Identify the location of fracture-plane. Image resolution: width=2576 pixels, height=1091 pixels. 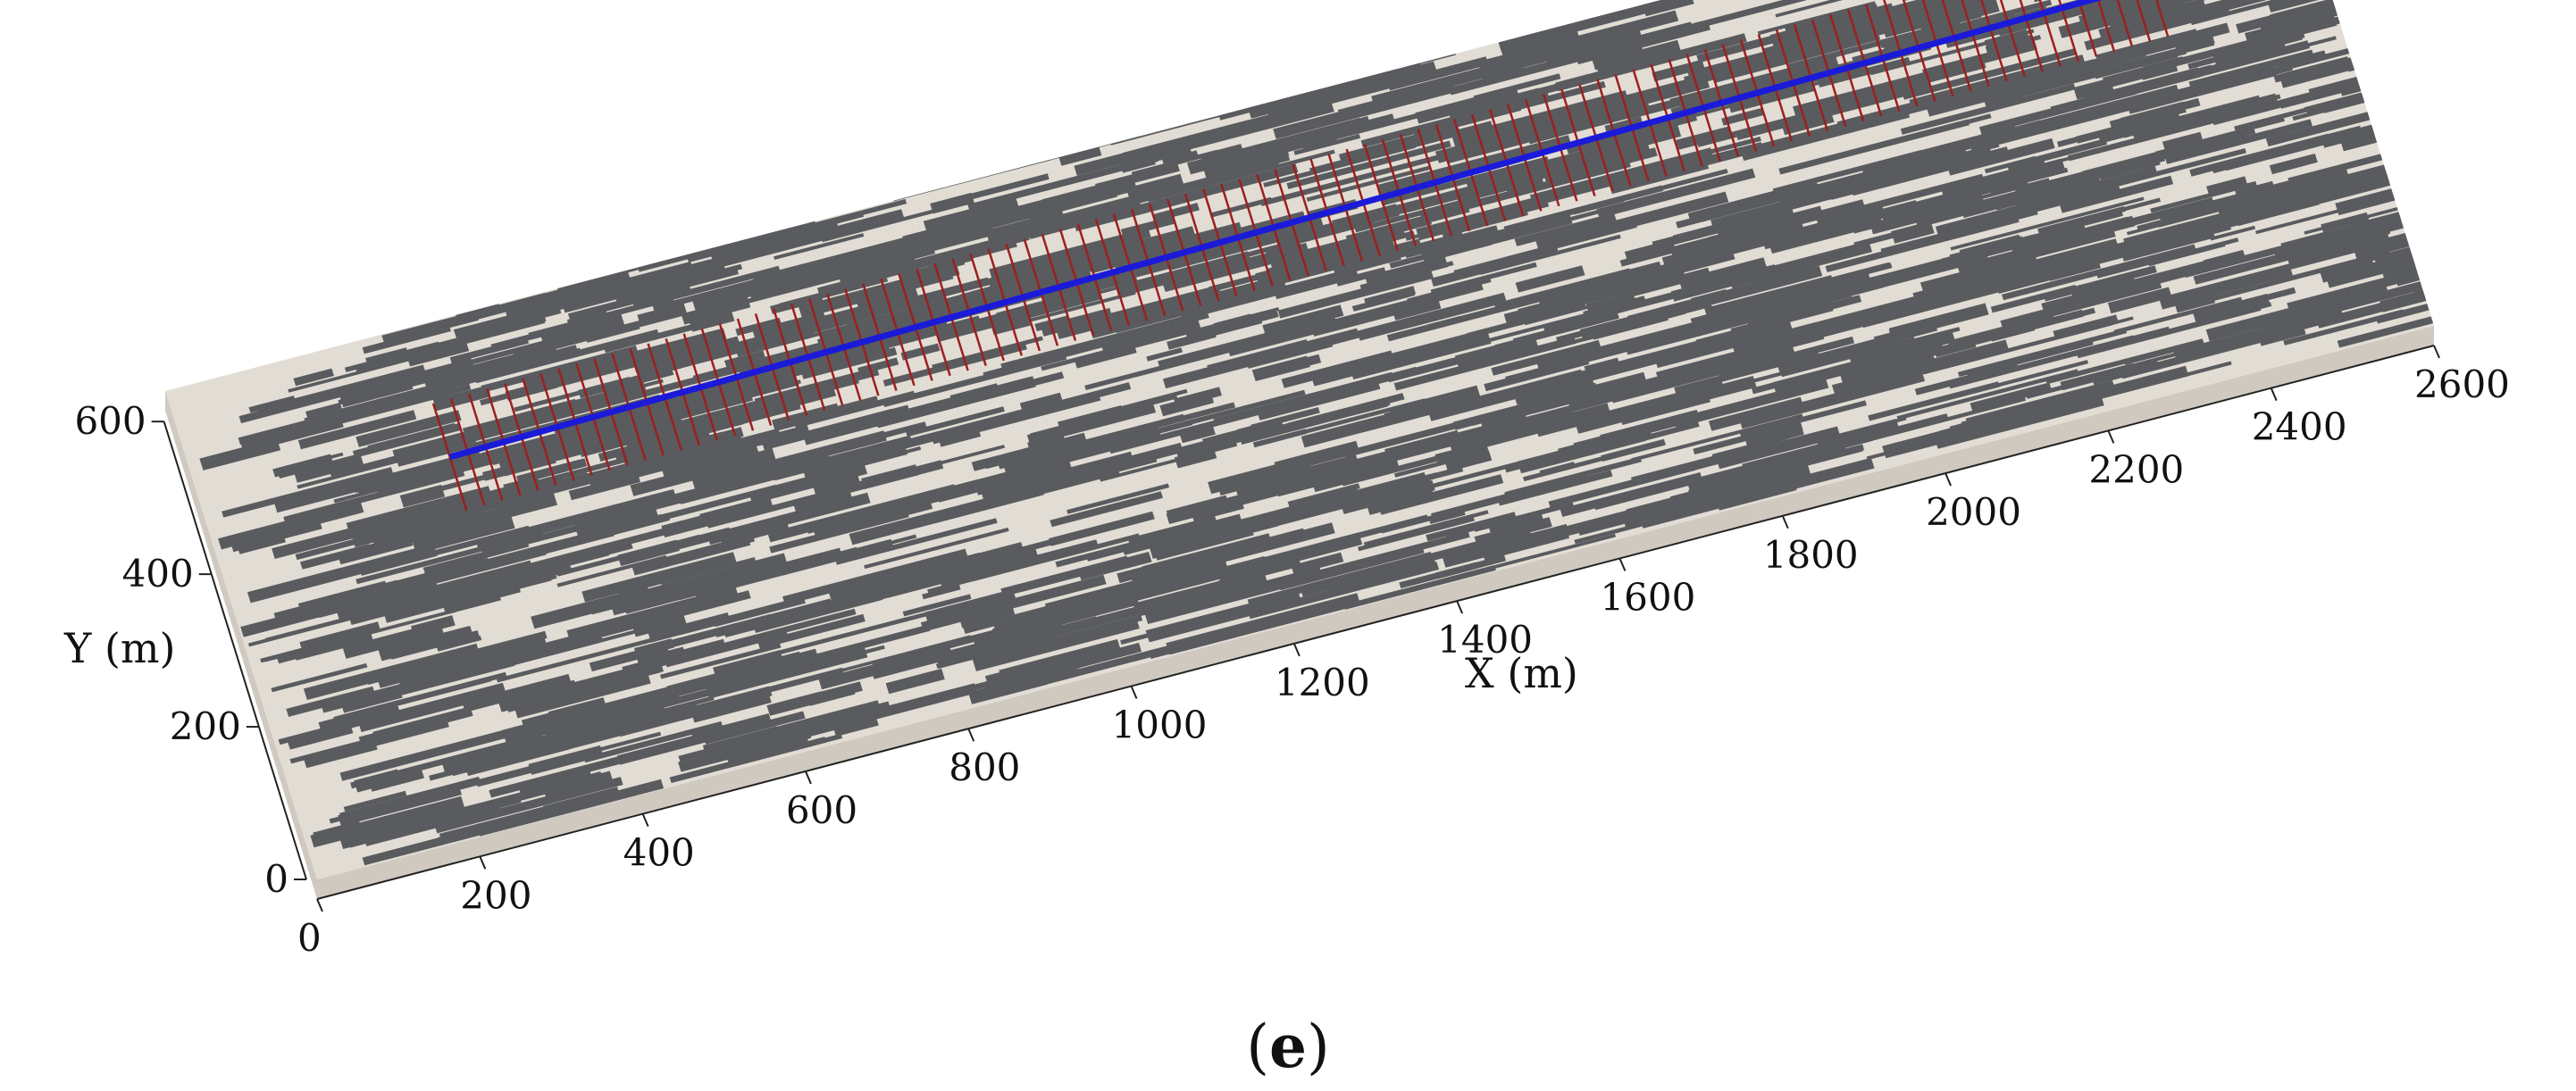
(2106, 27).